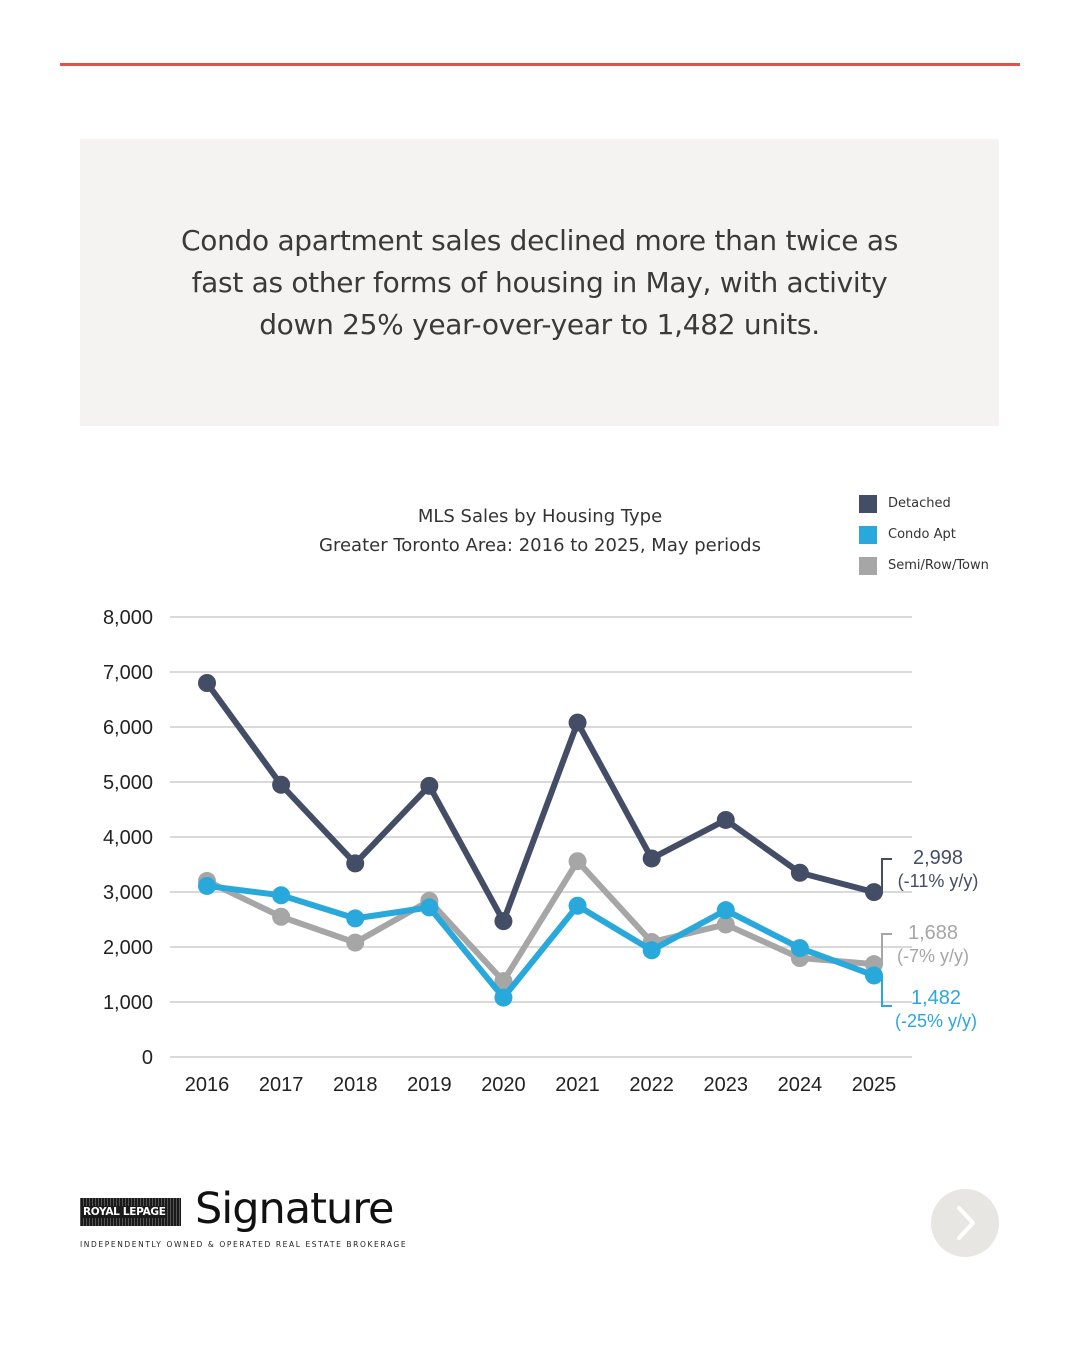 This screenshot has height=1350, width=1080. I want to click on chart-title: MLS Sales by Housing Type, so click(540, 516).